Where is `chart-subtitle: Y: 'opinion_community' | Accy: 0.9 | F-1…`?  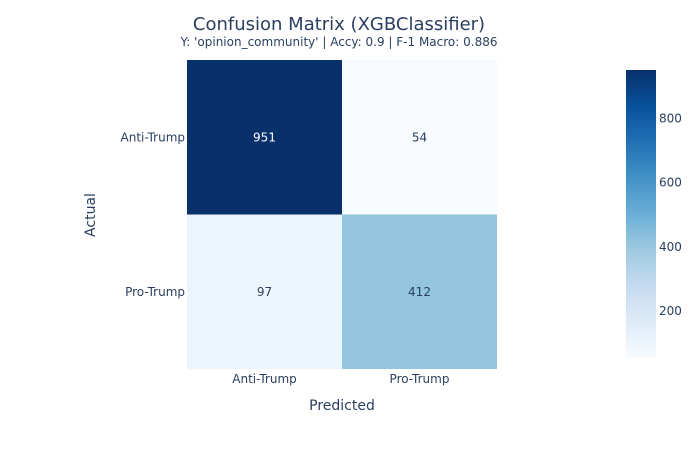 chart-subtitle: Y: 'opinion_community' | Accy: 0.9 | F-1… is located at coordinates (339, 42).